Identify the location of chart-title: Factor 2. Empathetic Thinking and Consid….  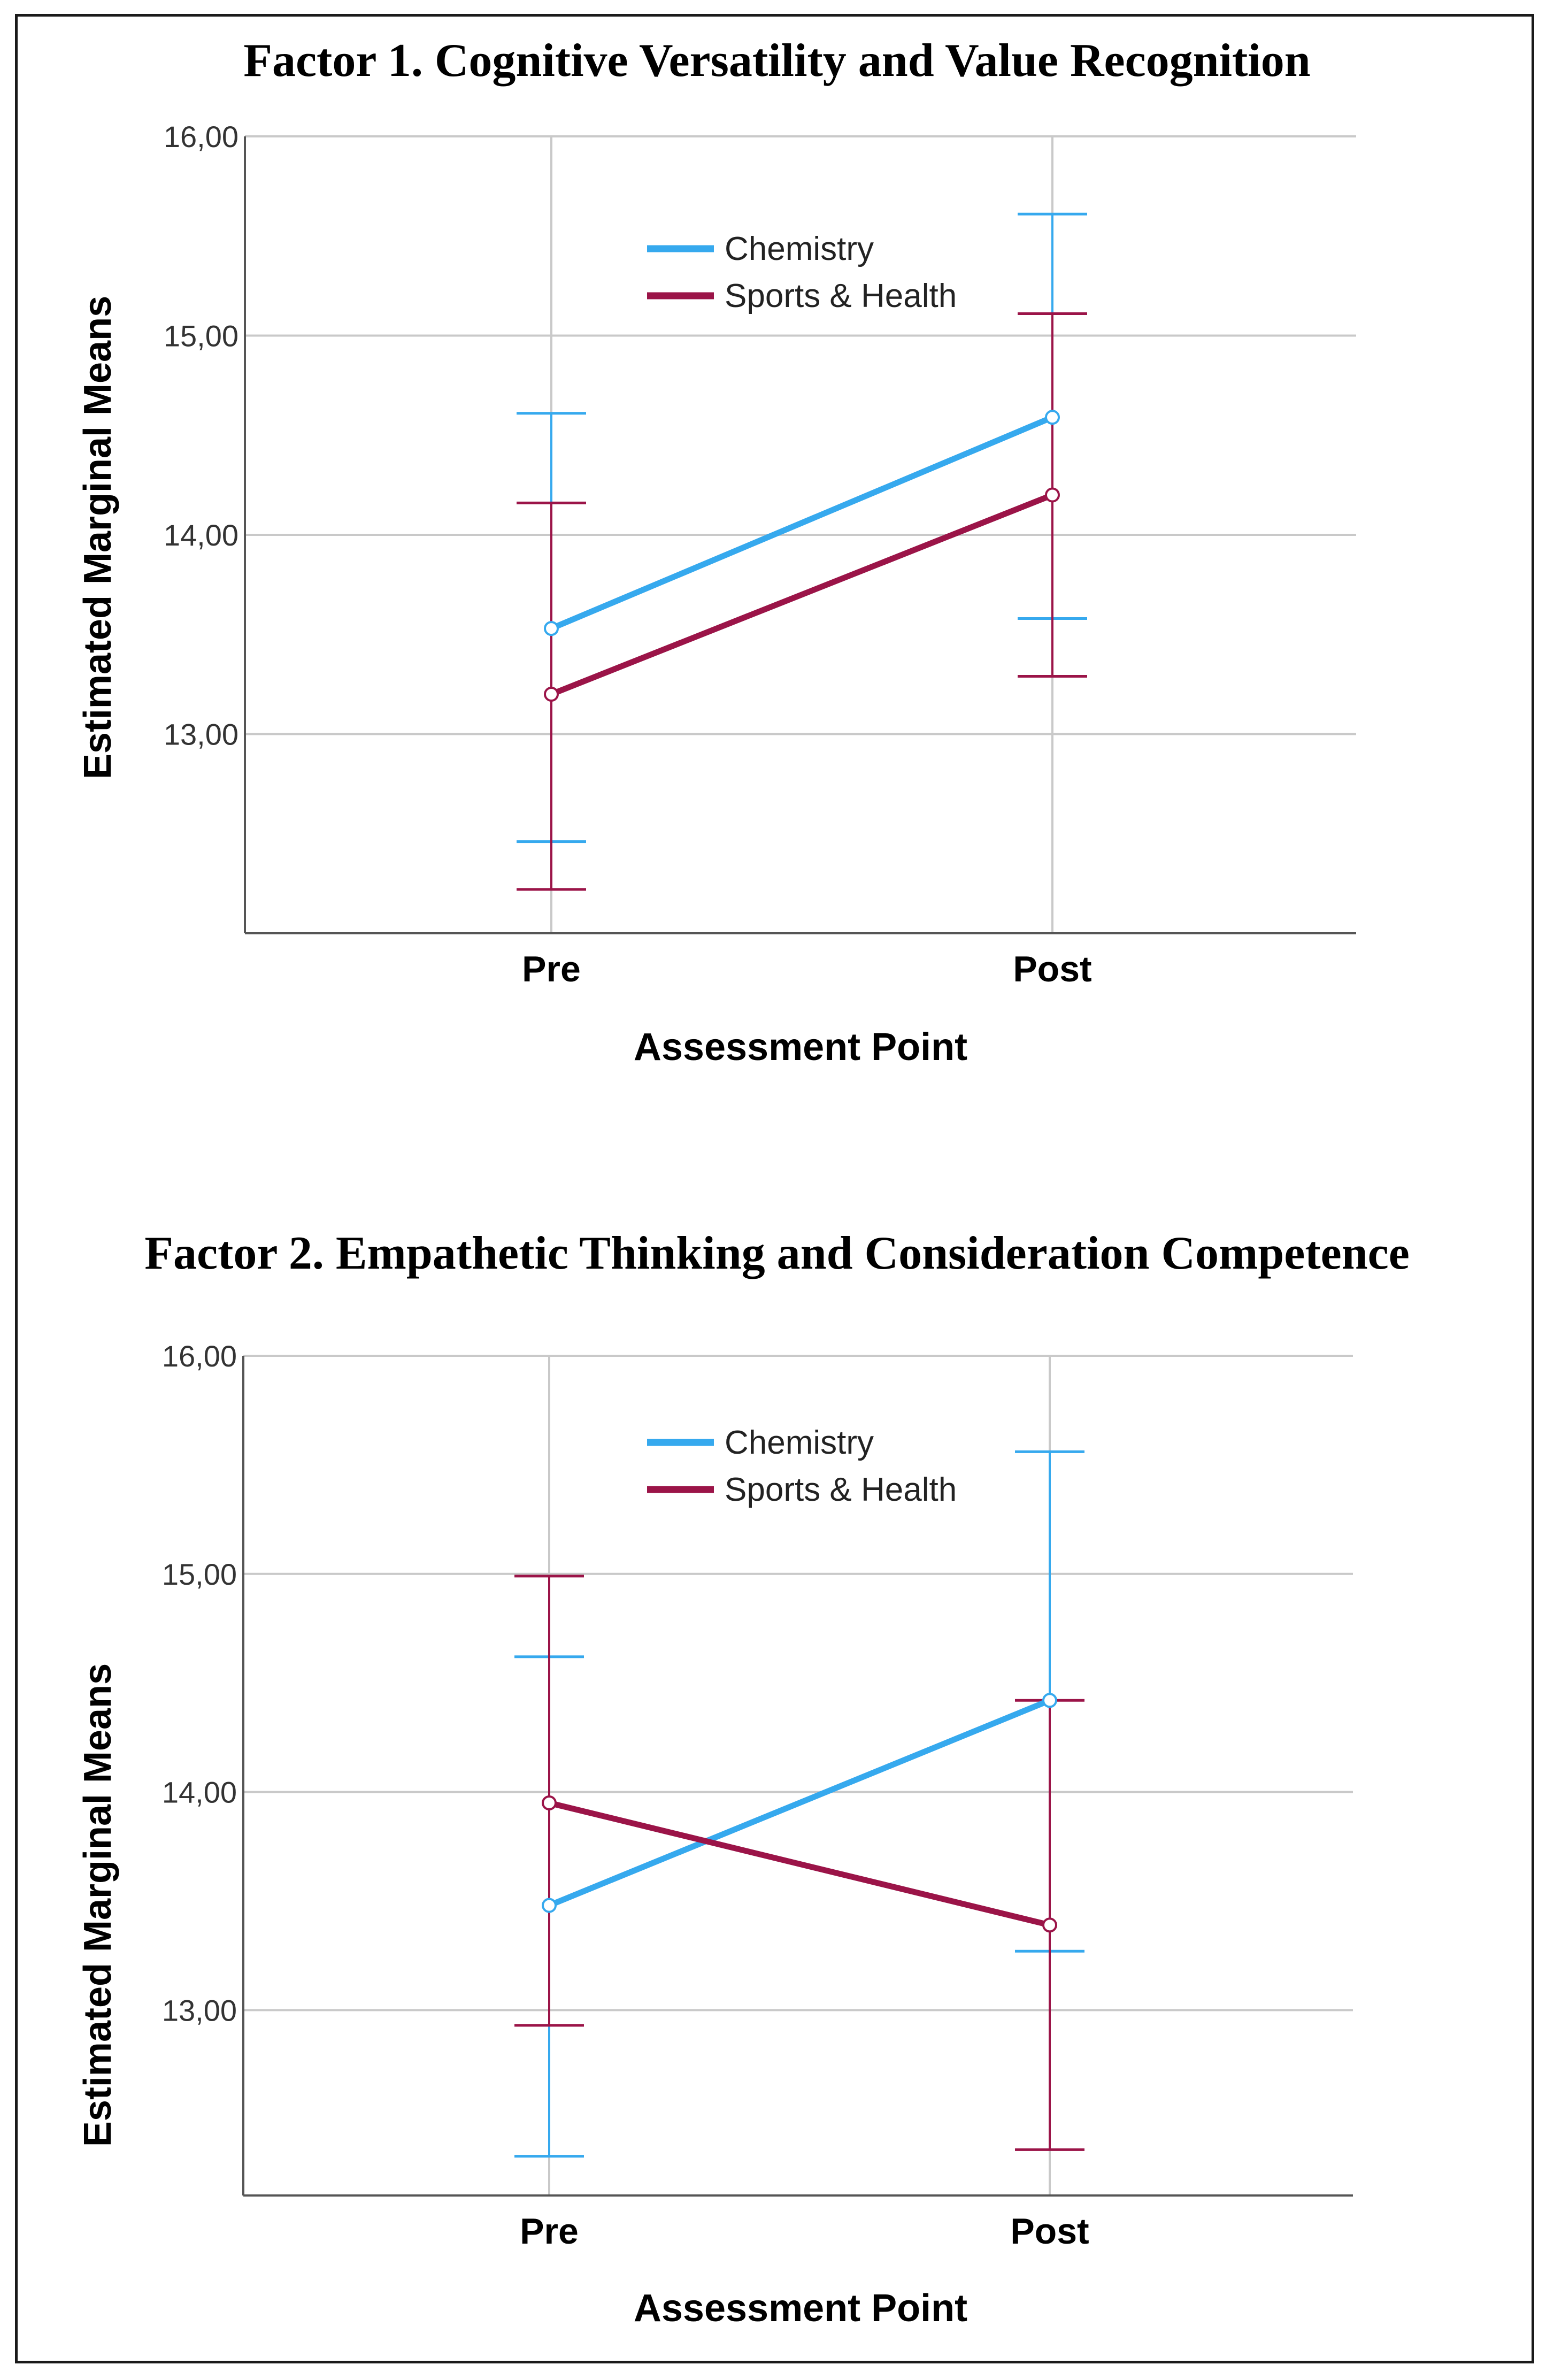
(777, 1253).